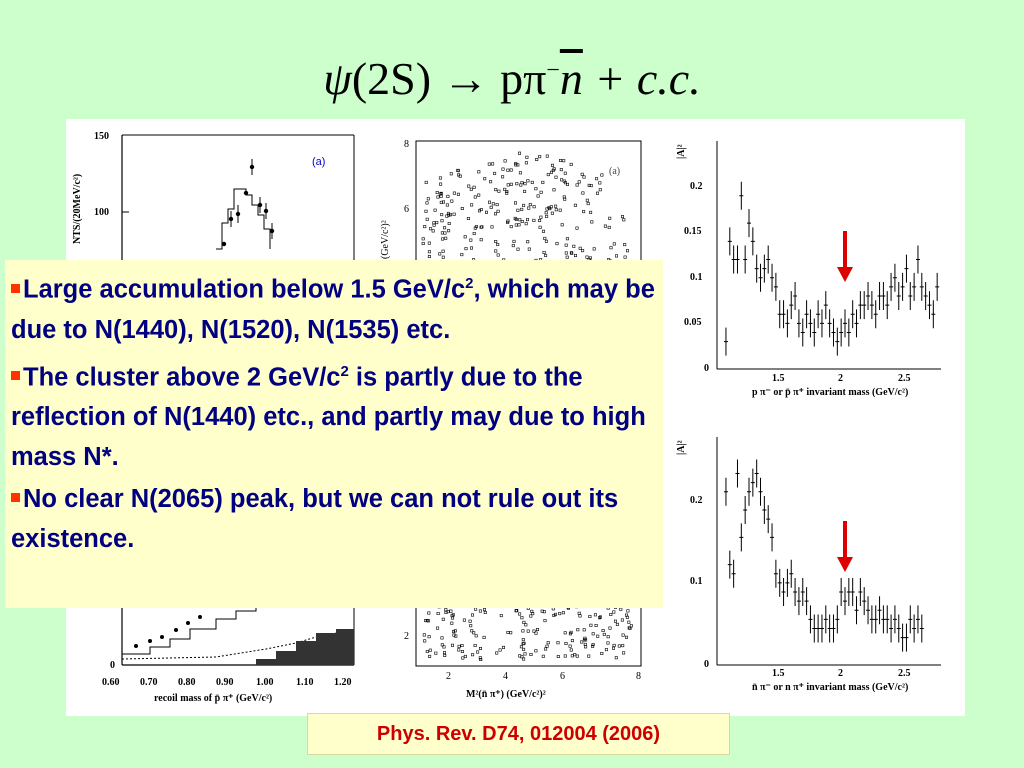 This screenshot has width=1024, height=768. I want to click on hist-xtick-5: 1.10, so click(305, 682).